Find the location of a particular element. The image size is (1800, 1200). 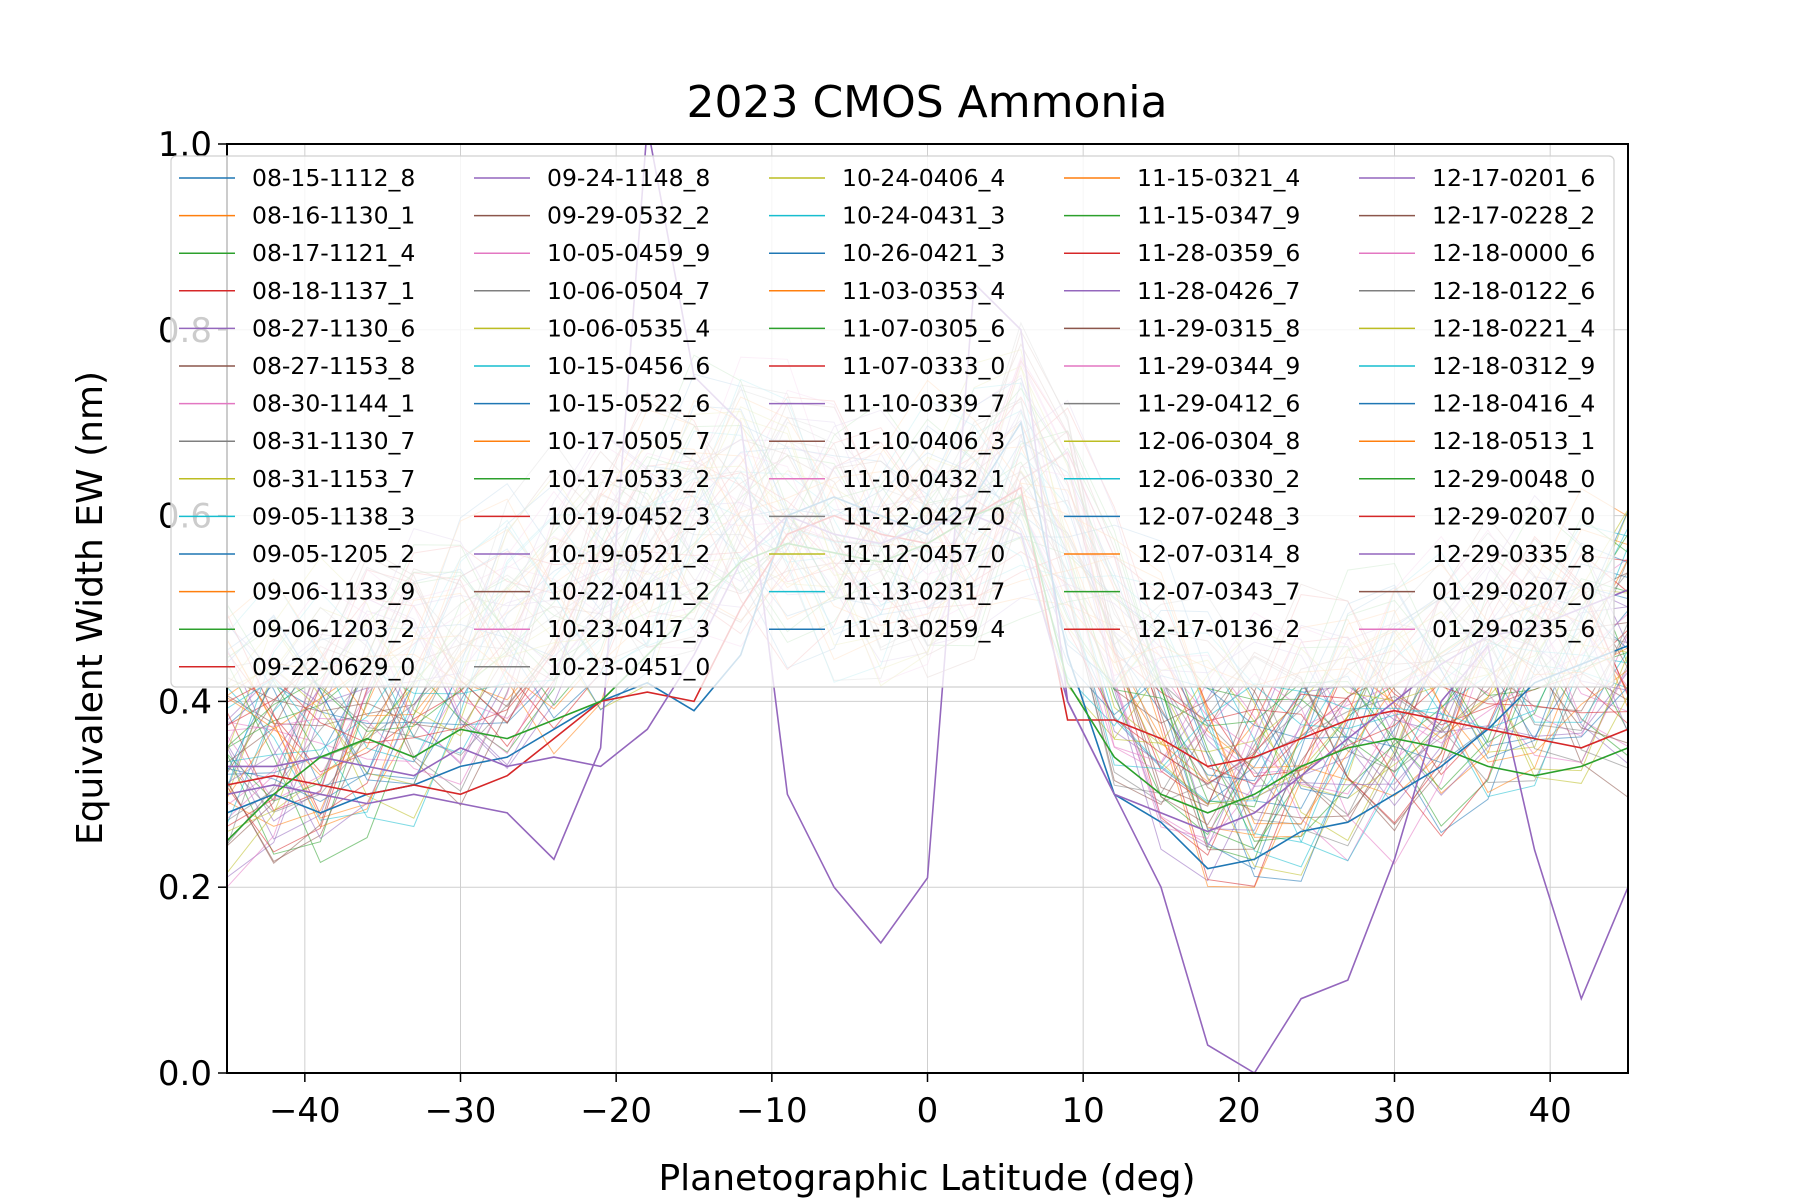

legend-entry: 11-07-0305_6 is located at coordinates (887, 328).